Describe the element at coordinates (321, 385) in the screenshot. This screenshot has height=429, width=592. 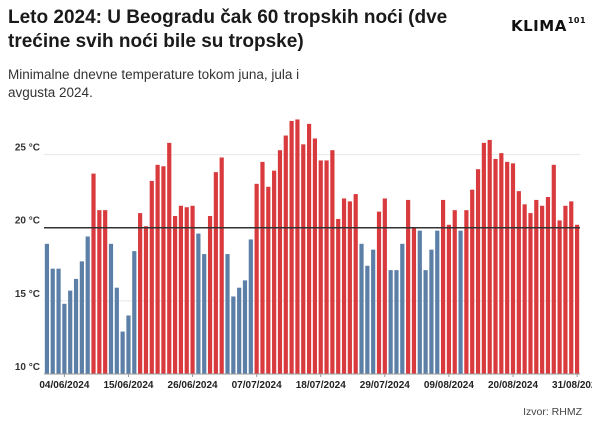
I see `x-tick-label: 18/07/2024` at that location.